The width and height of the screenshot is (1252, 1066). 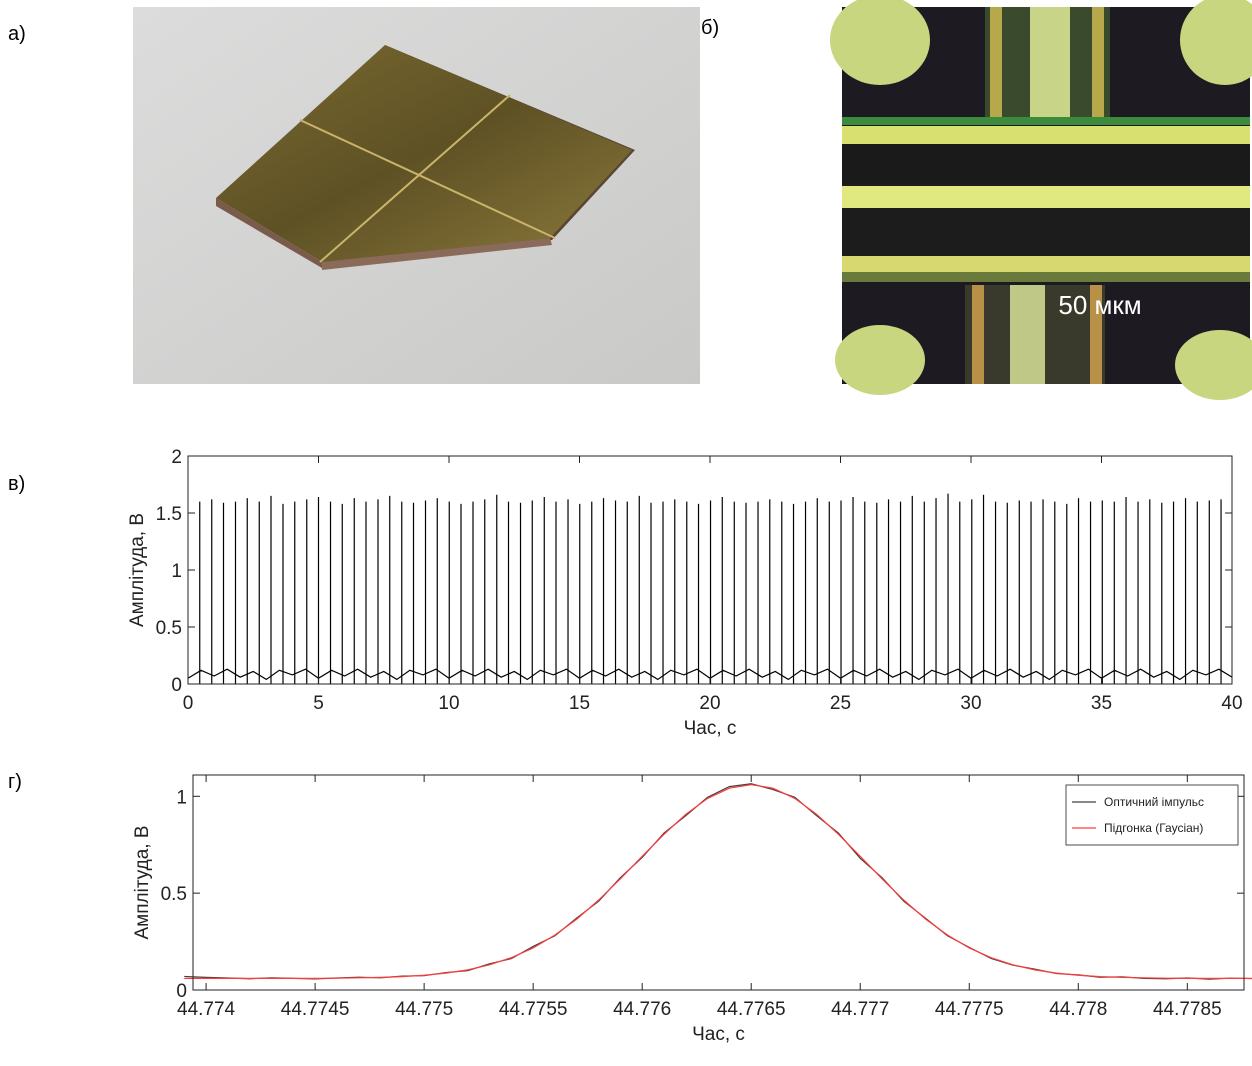 I want to click on x-tick-label: 44.778, so click(x=1078, y=1009).